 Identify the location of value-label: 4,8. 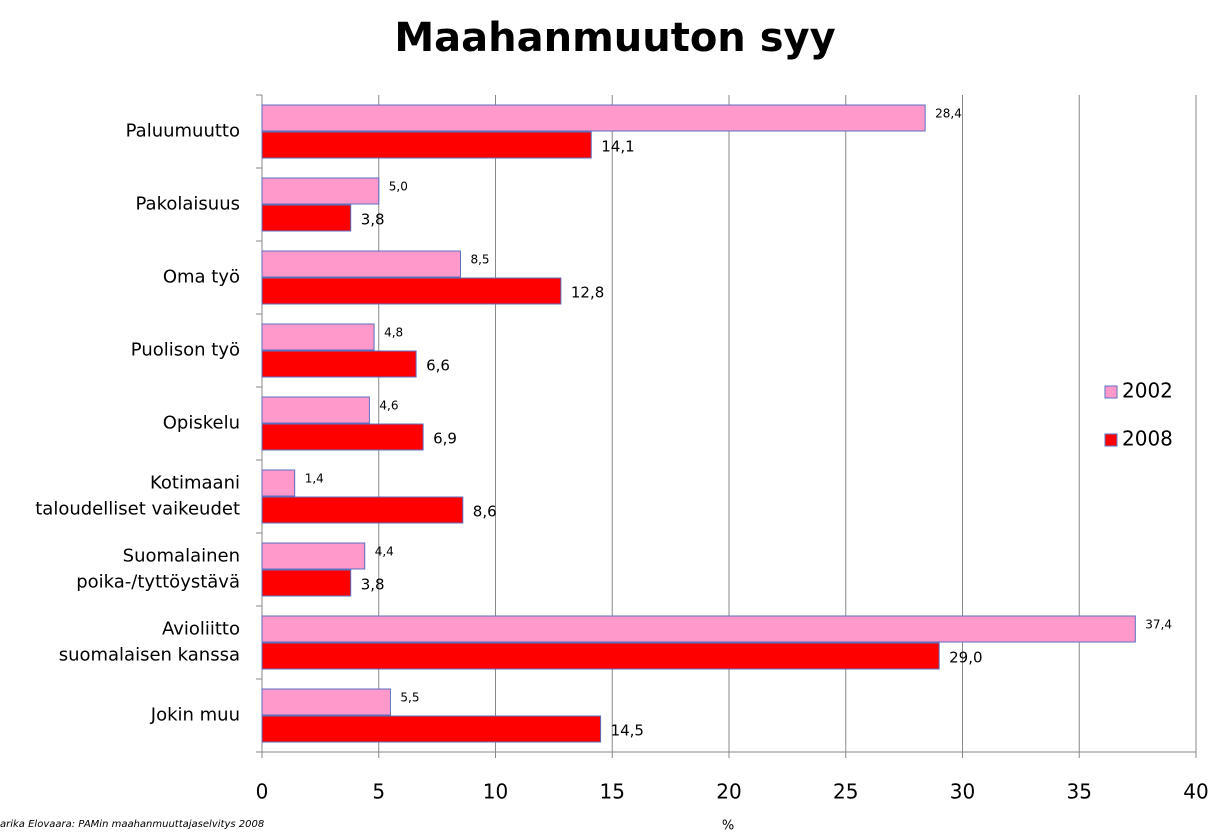
(393, 333).